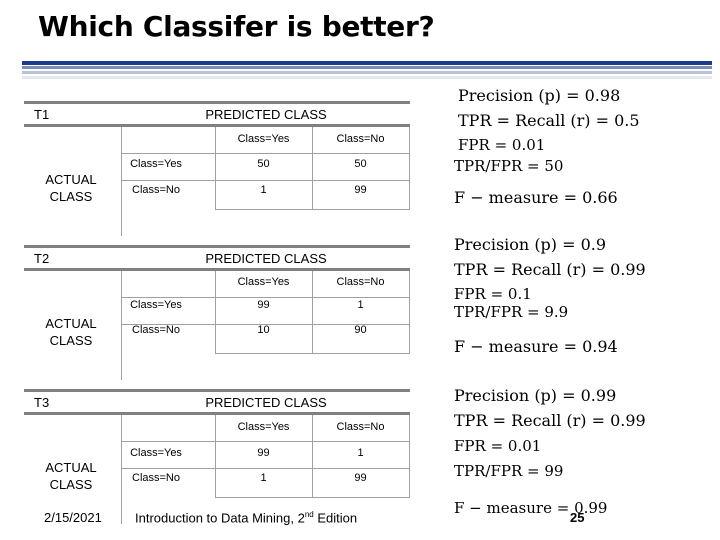 The width and height of the screenshot is (720, 540). Describe the element at coordinates (42, 402) in the screenshot. I see `matrix-label: T3` at that location.